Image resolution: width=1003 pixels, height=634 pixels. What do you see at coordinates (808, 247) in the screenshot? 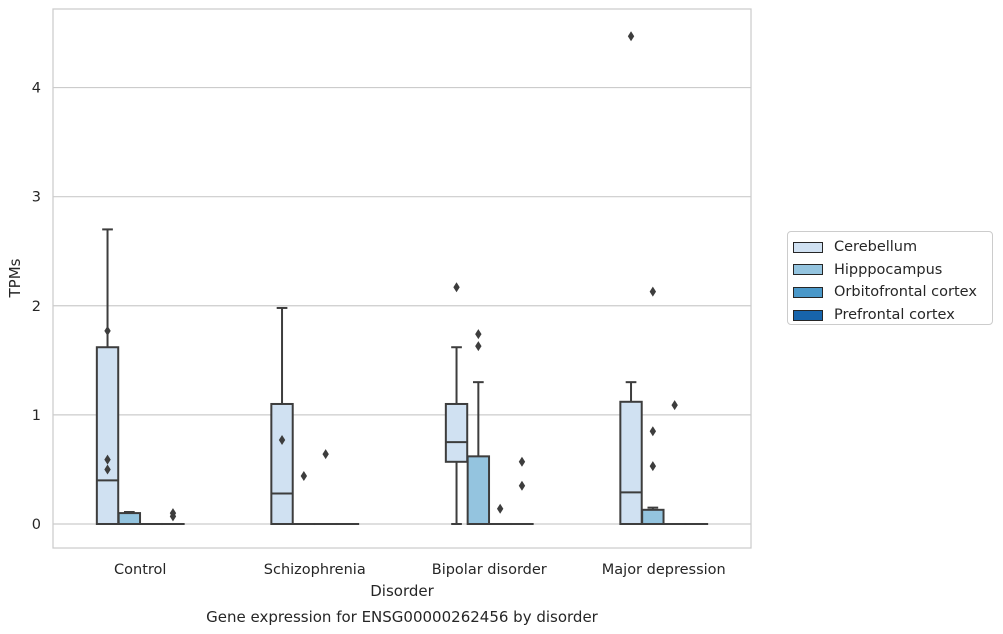
I see `legend-swatch-cerebellum` at bounding box center [808, 247].